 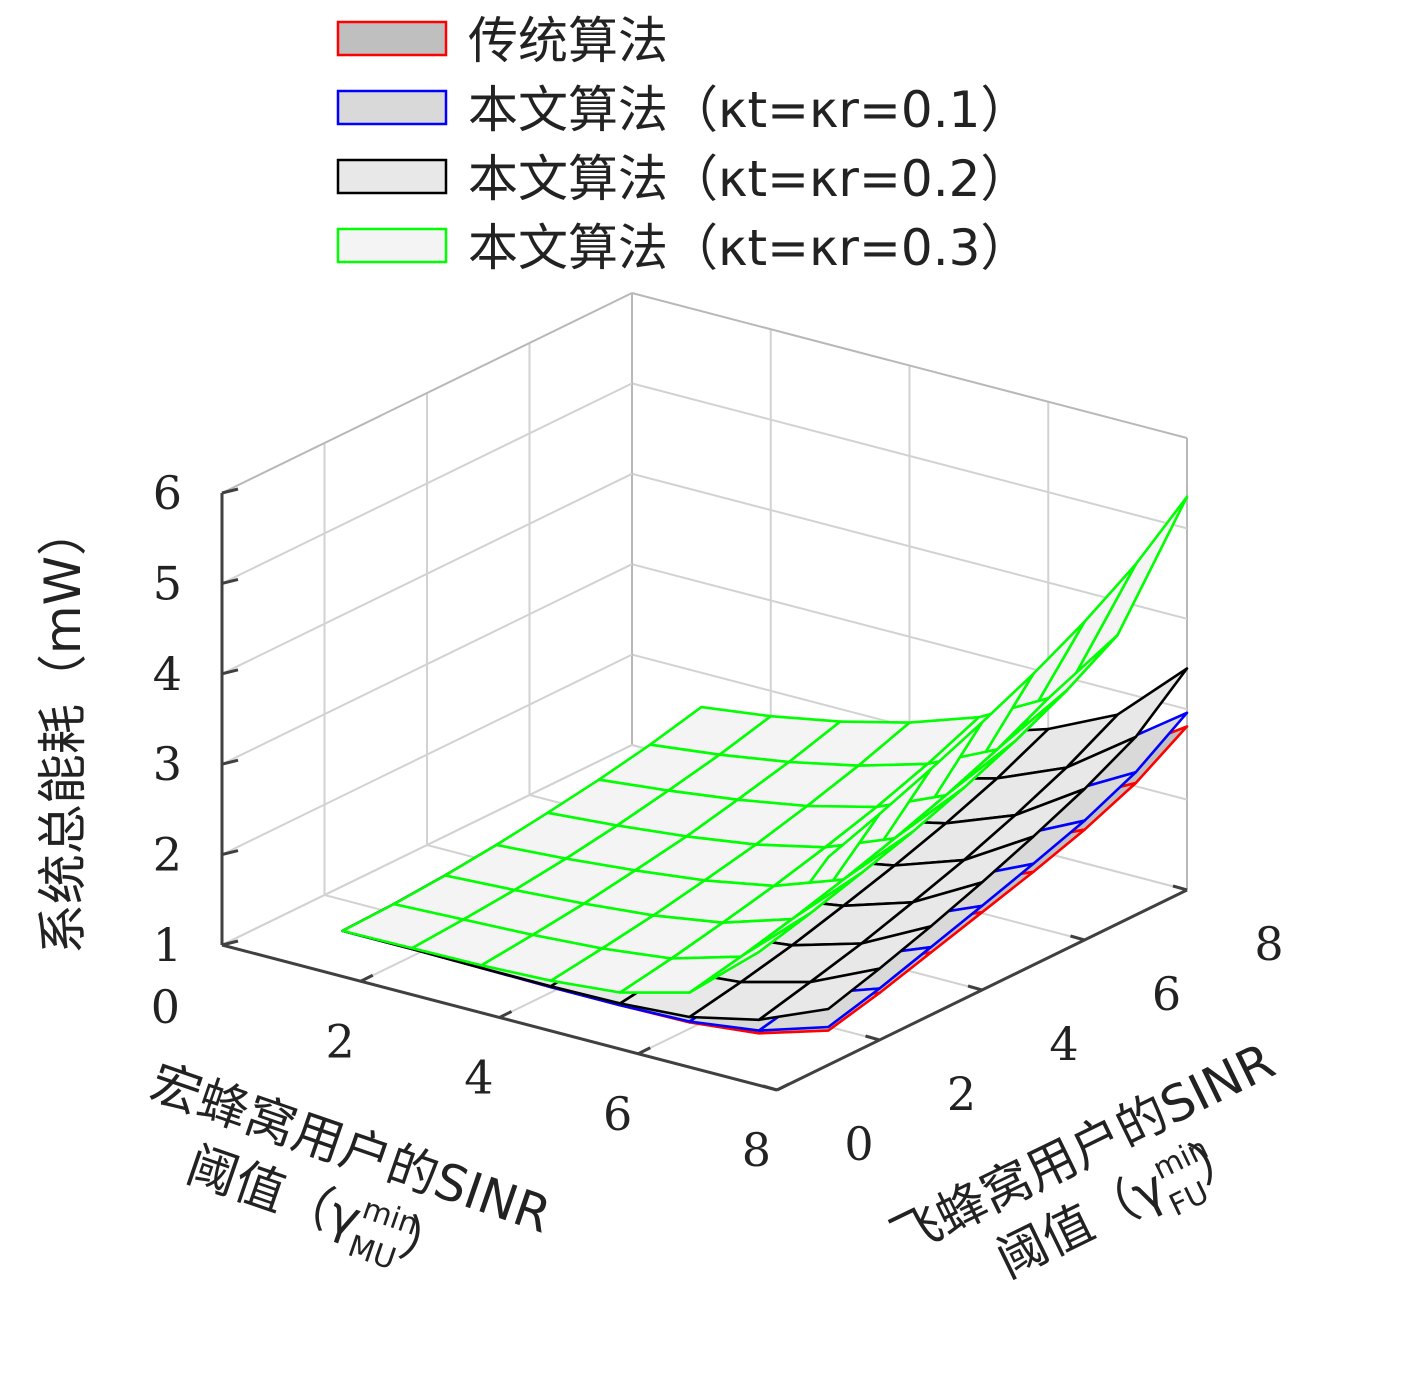 I want to click on y-tick-label: 6, so click(x=1166, y=994).